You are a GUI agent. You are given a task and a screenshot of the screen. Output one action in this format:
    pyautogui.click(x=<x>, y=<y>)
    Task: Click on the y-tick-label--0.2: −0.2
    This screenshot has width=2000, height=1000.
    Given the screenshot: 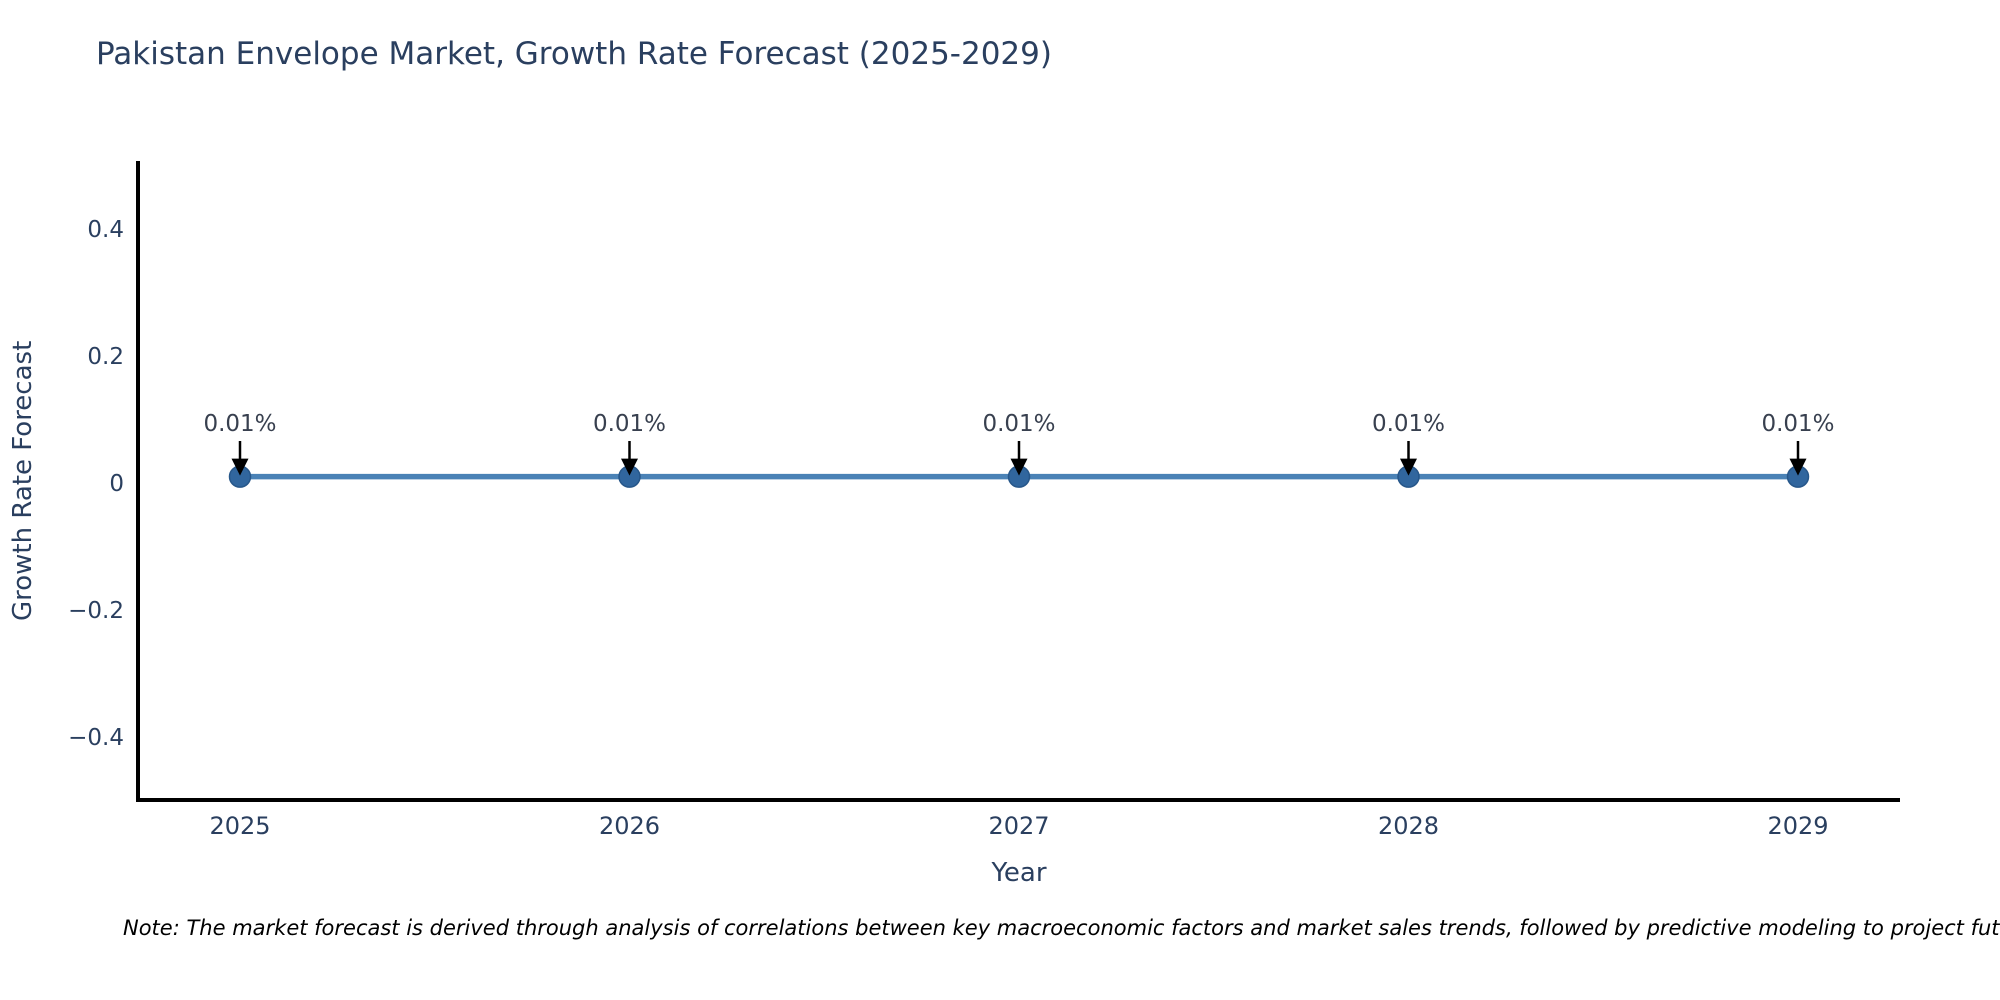 What is the action you would take?
    pyautogui.click(x=96, y=611)
    